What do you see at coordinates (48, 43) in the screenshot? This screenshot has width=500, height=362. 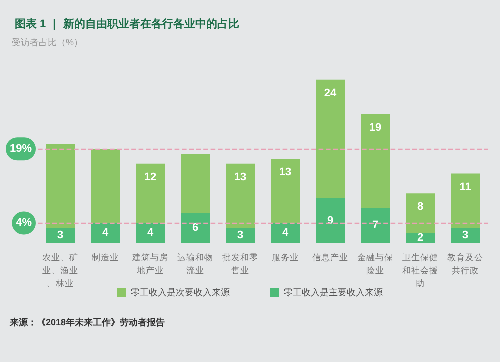 I see `y-axis-title: 受访者占比（%）` at bounding box center [48, 43].